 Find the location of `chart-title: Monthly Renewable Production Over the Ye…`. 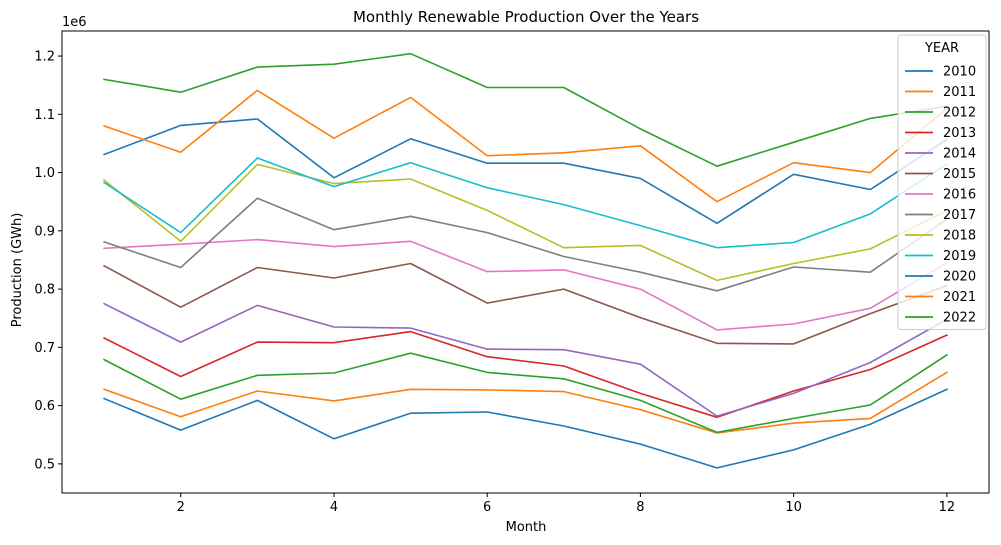

chart-title: Monthly Renewable Production Over the Ye… is located at coordinates (526, 17).